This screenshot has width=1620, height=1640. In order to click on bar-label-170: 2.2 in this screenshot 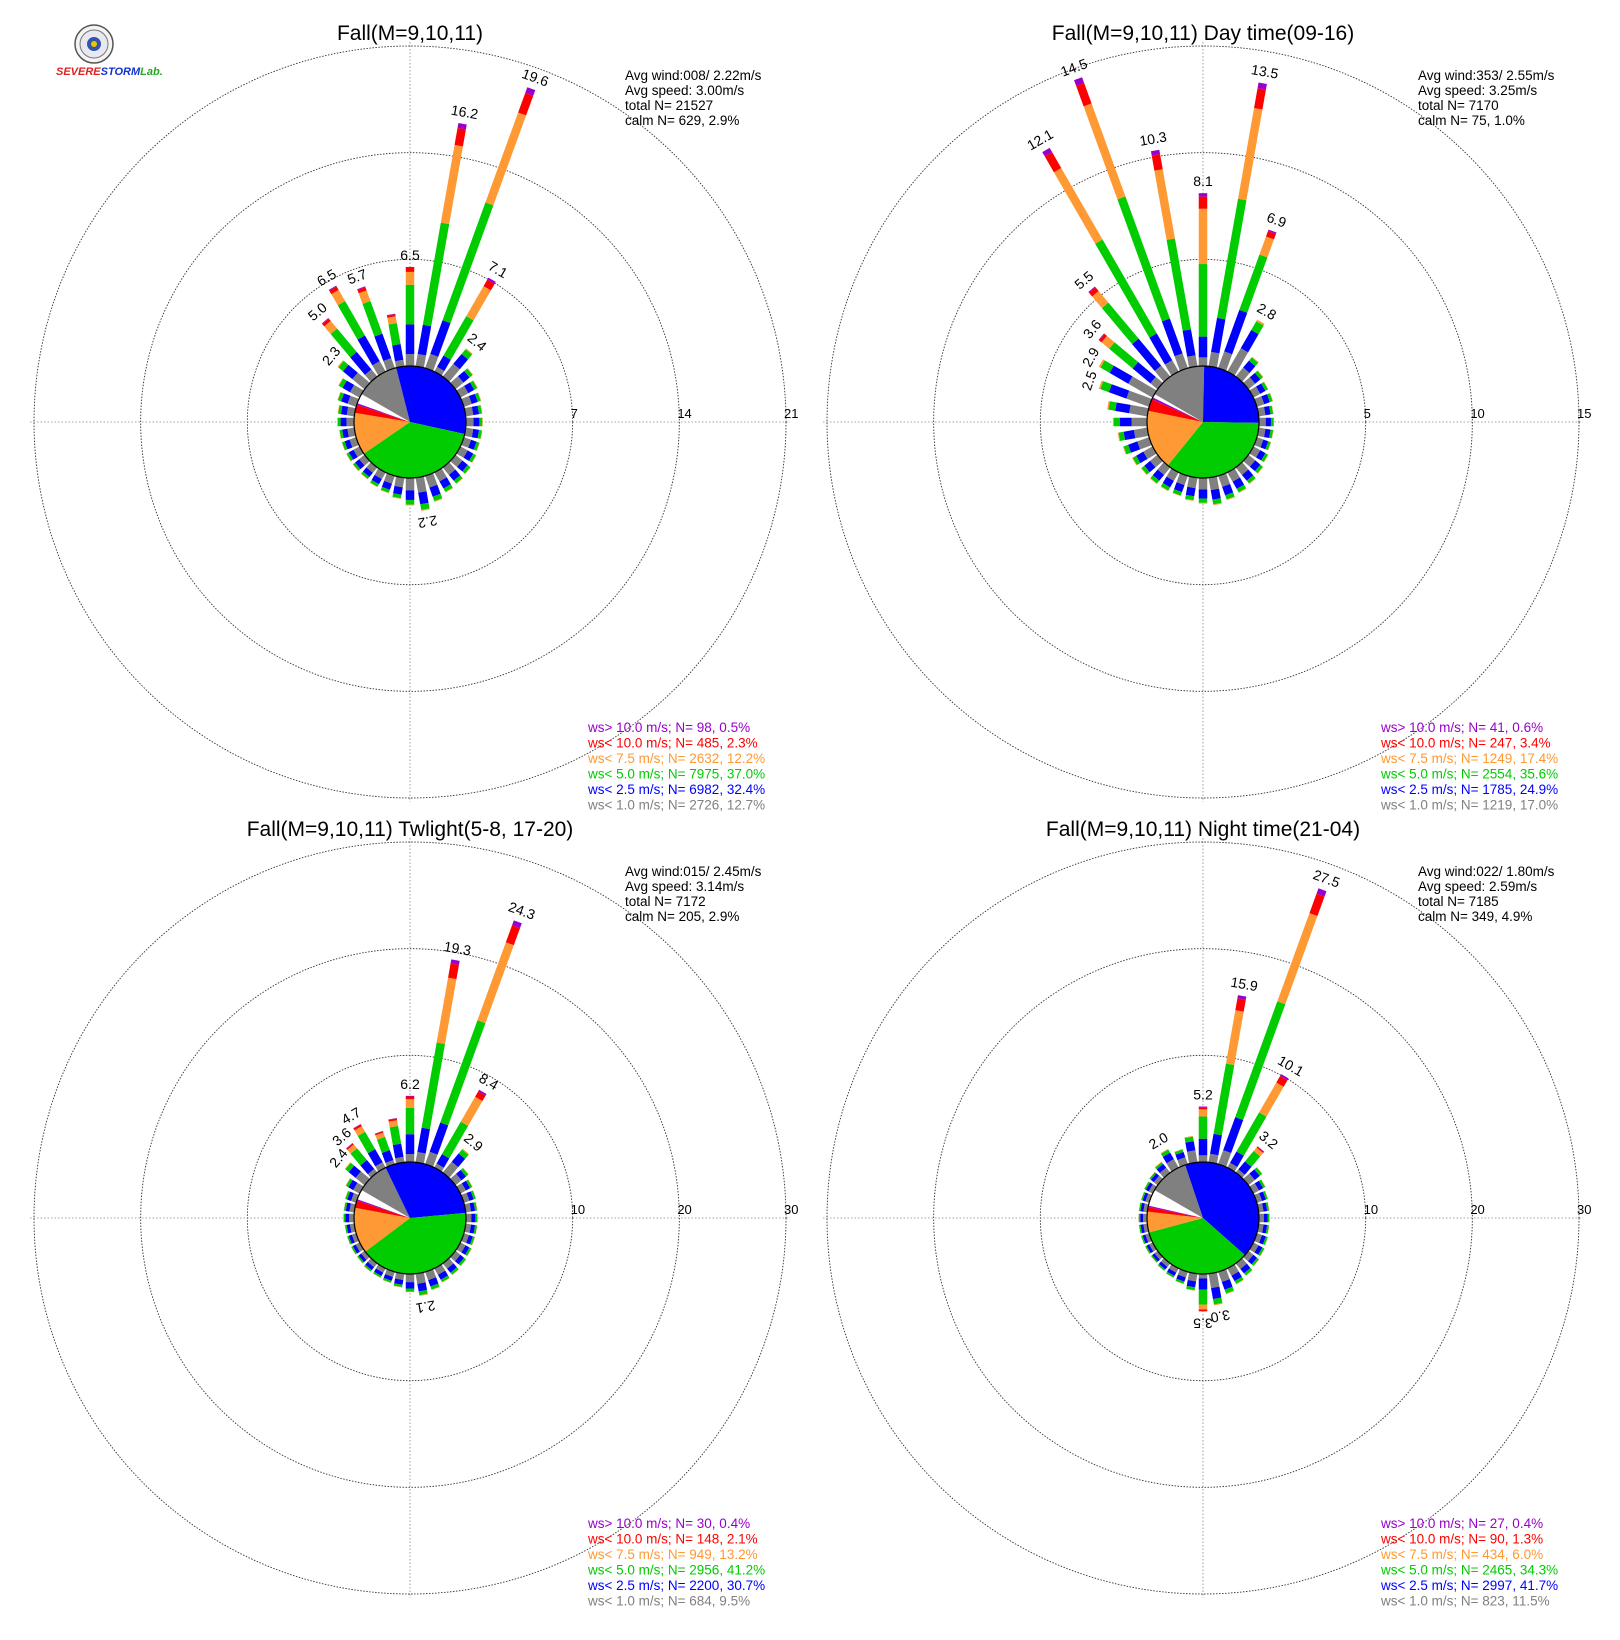, I will do `click(427, 521)`.